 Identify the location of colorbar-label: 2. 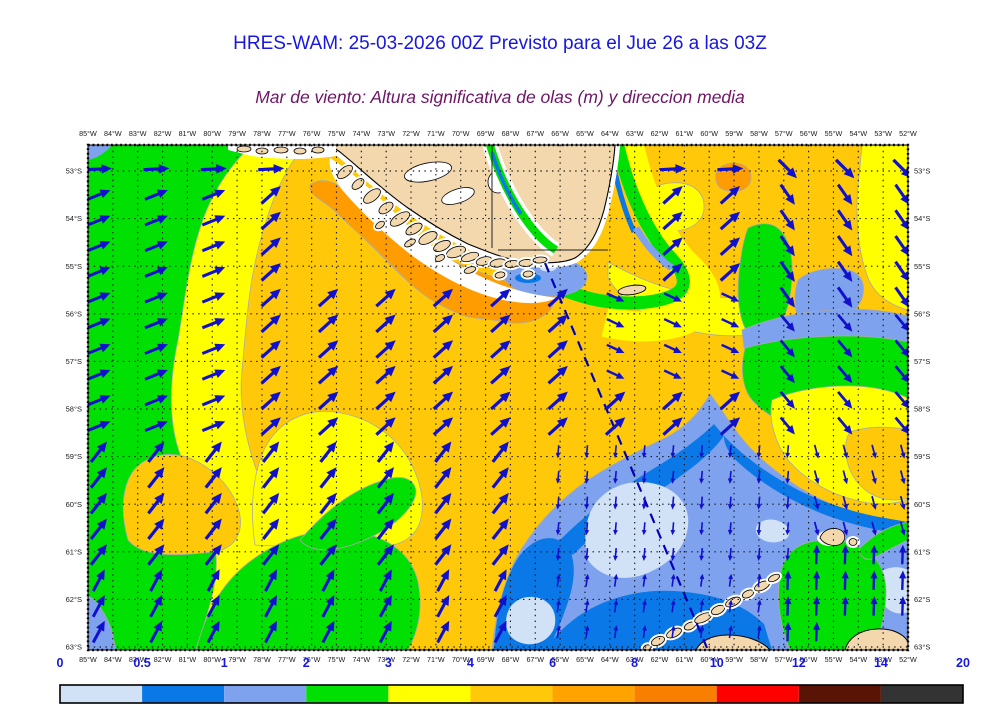
(306, 663).